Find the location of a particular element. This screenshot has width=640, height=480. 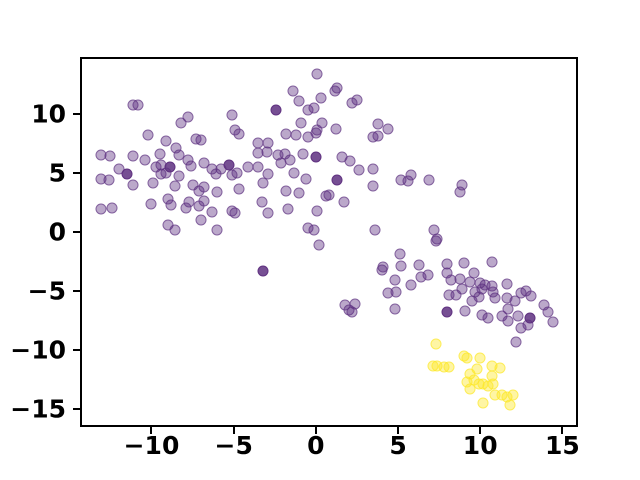

y-tick-label: 10 is located at coordinates (48, 114).